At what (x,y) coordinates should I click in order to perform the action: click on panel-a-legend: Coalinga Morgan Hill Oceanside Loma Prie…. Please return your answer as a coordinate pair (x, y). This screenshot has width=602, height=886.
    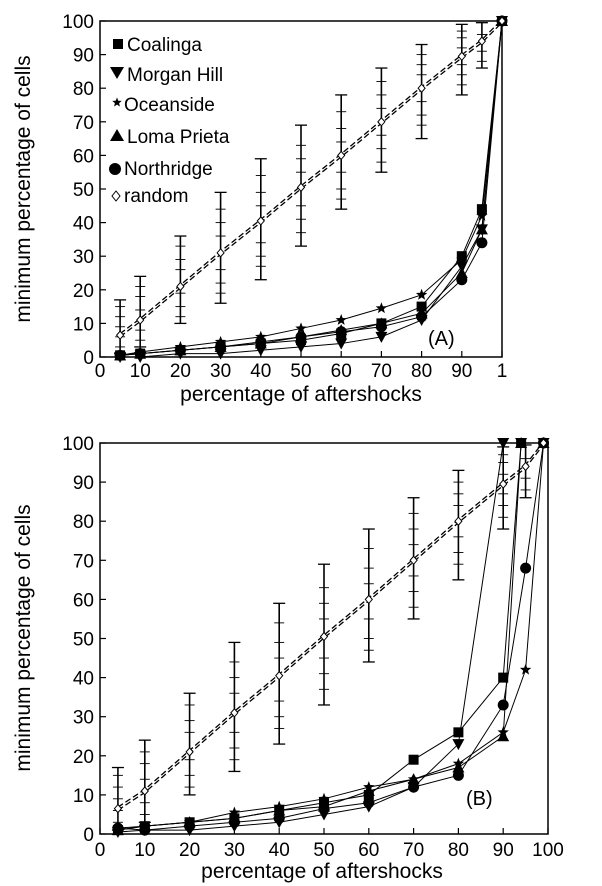
    Looking at the image, I should click on (169, 121).